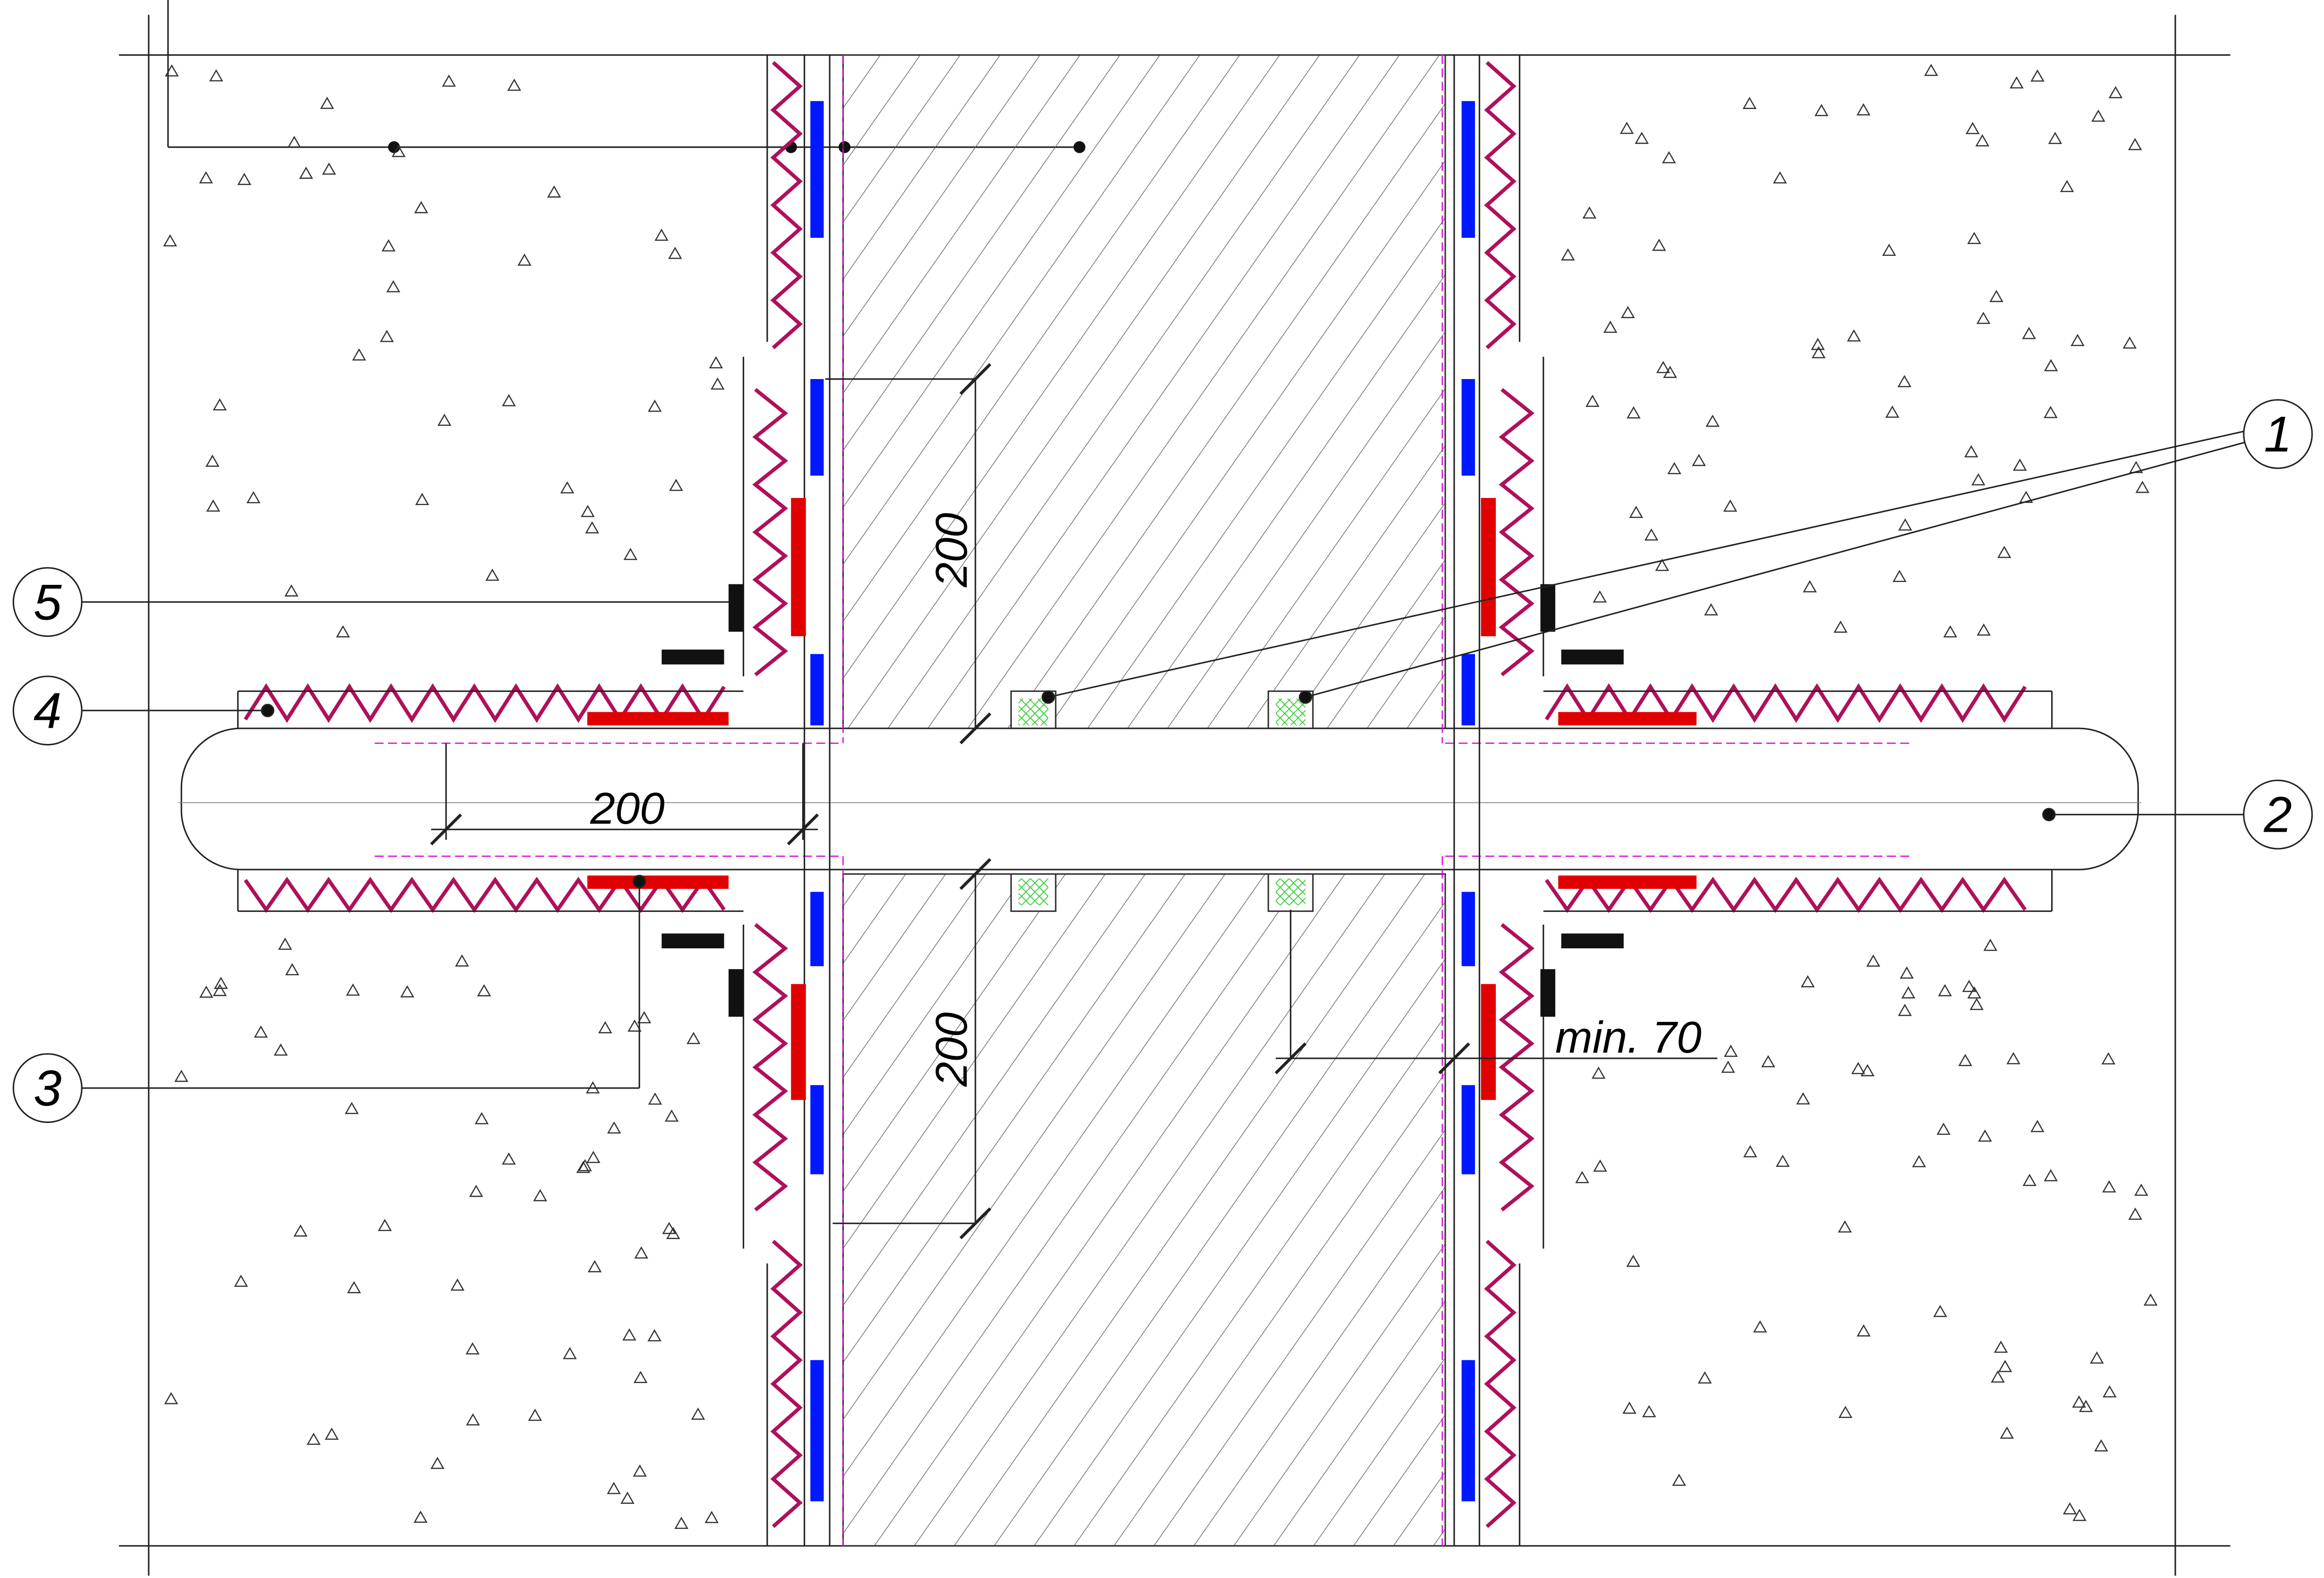 The height and width of the screenshot is (1578, 2324). What do you see at coordinates (1647, 564) in the screenshot?
I see `leader-line` at bounding box center [1647, 564].